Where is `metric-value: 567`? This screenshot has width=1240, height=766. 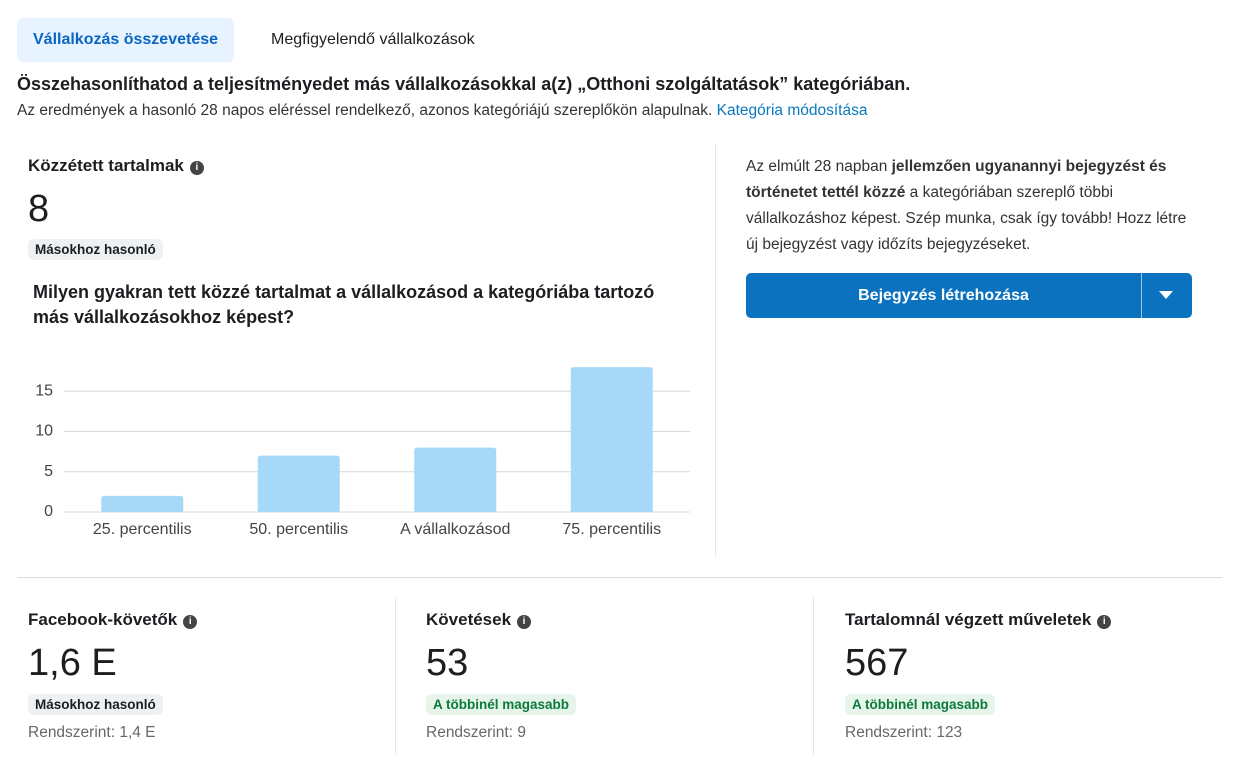
metric-value: 567 is located at coordinates (877, 663).